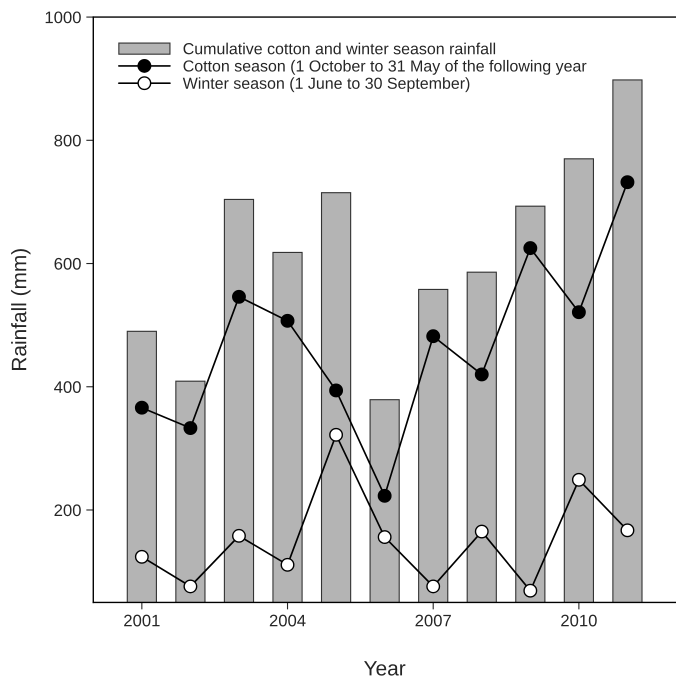 The width and height of the screenshot is (676, 683). What do you see at coordinates (340, 48) in the screenshot?
I see `legend-label: Cumulative cotton and winter season rainfall` at bounding box center [340, 48].